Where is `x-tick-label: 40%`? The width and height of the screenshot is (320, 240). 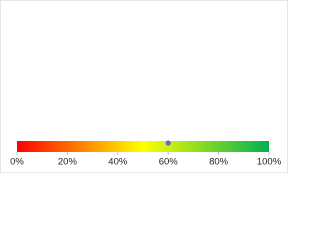
x-tick-label: 40% is located at coordinates (118, 162).